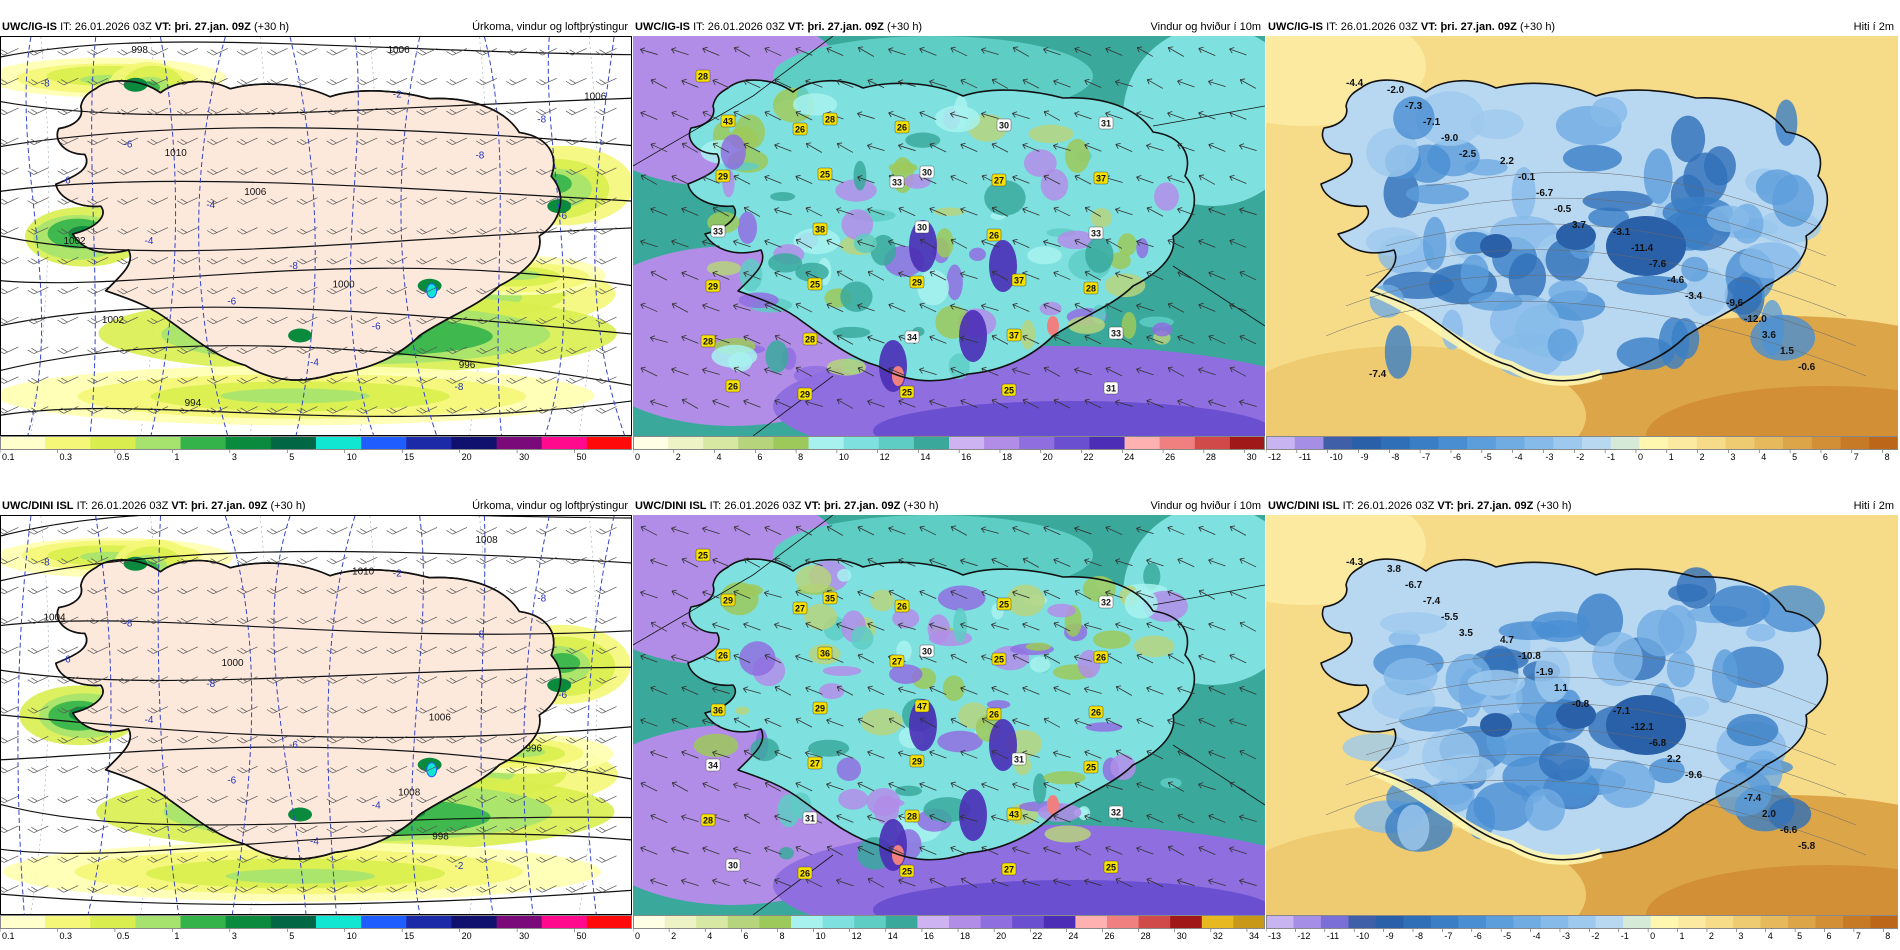 The height and width of the screenshot is (950, 1900). I want to click on colorbar-tick-label: 1, so click(1671, 457).